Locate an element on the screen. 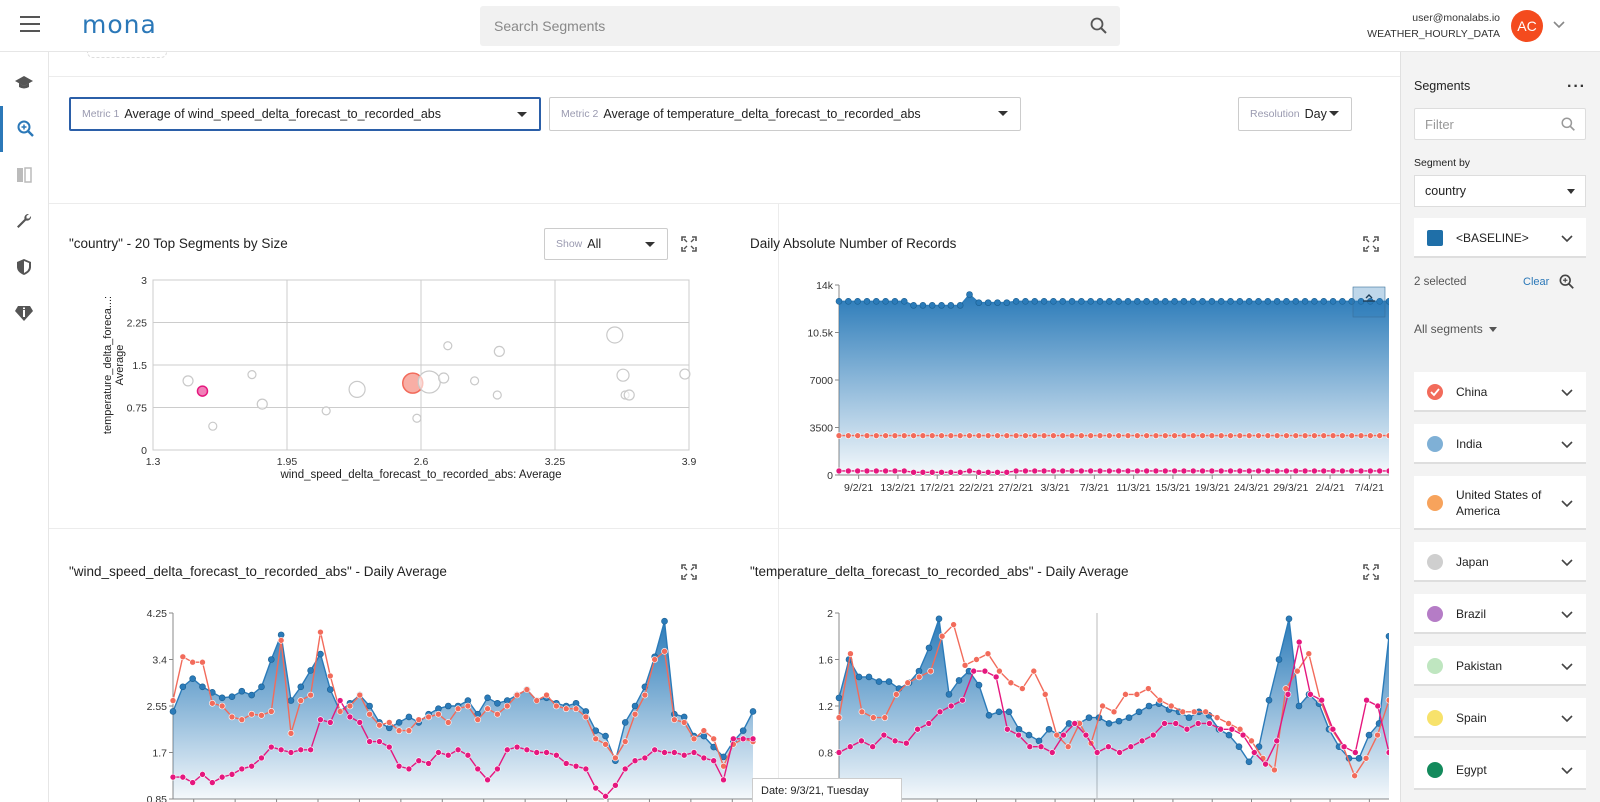  avatar: AC is located at coordinates (1527, 26).